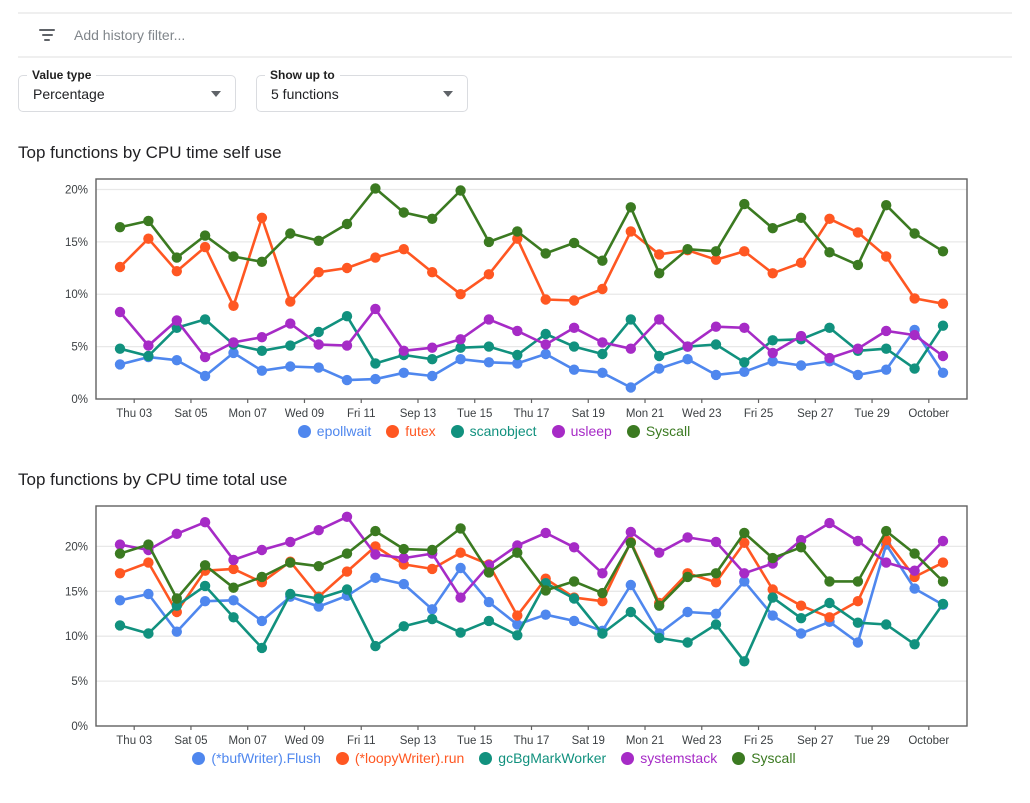 This screenshot has height=803, width=1030. I want to click on history-filter-input, so click(543, 35).